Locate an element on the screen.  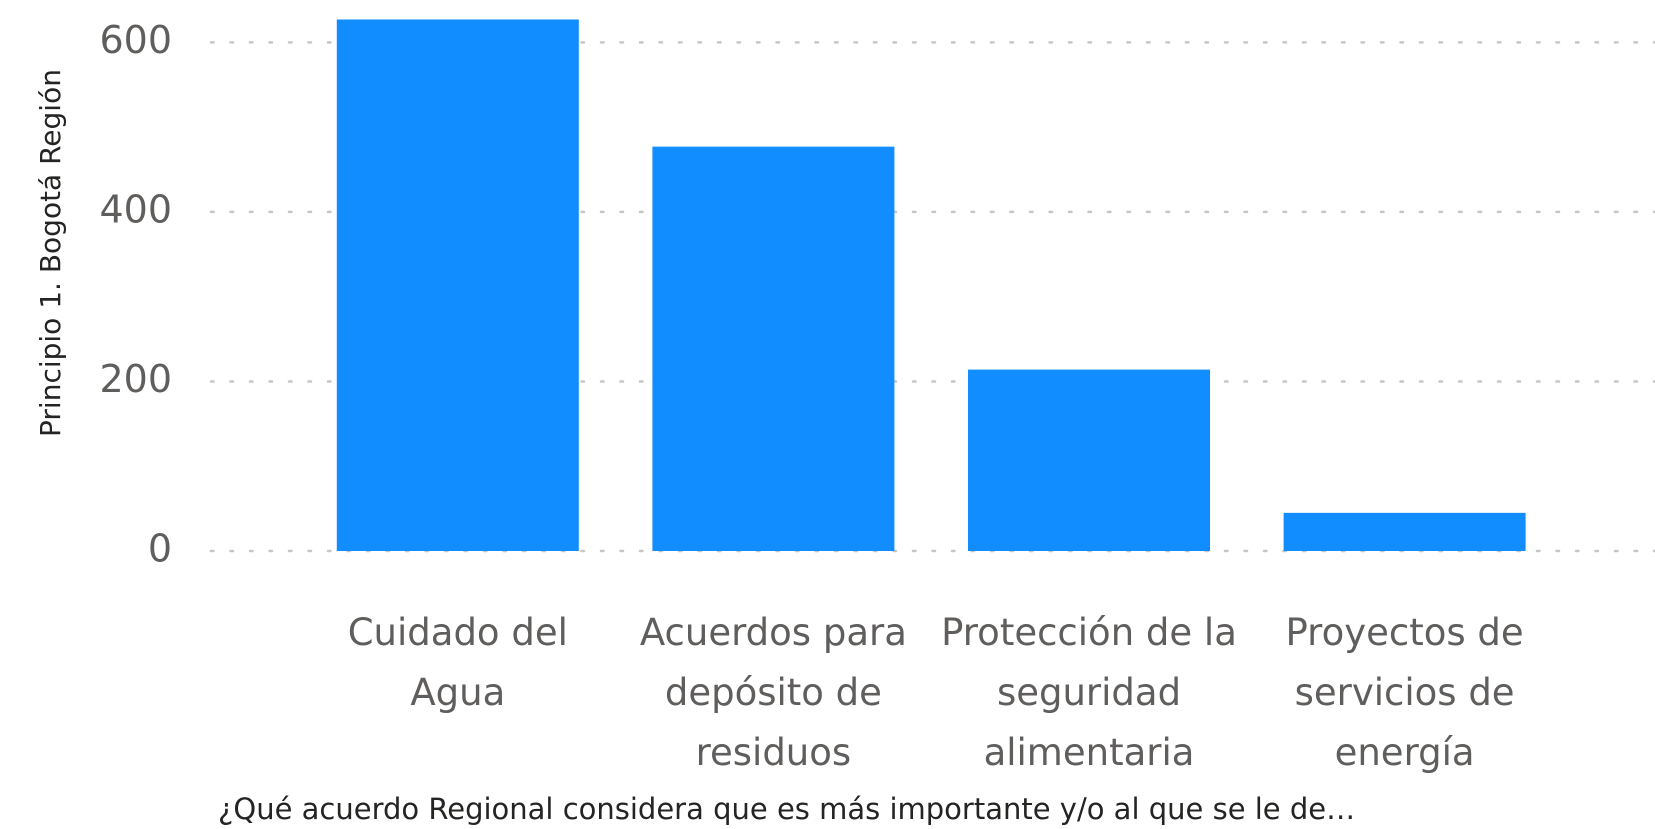
x-tick-label: Protección de la seguridad alimentaria is located at coordinates (1089, 692).